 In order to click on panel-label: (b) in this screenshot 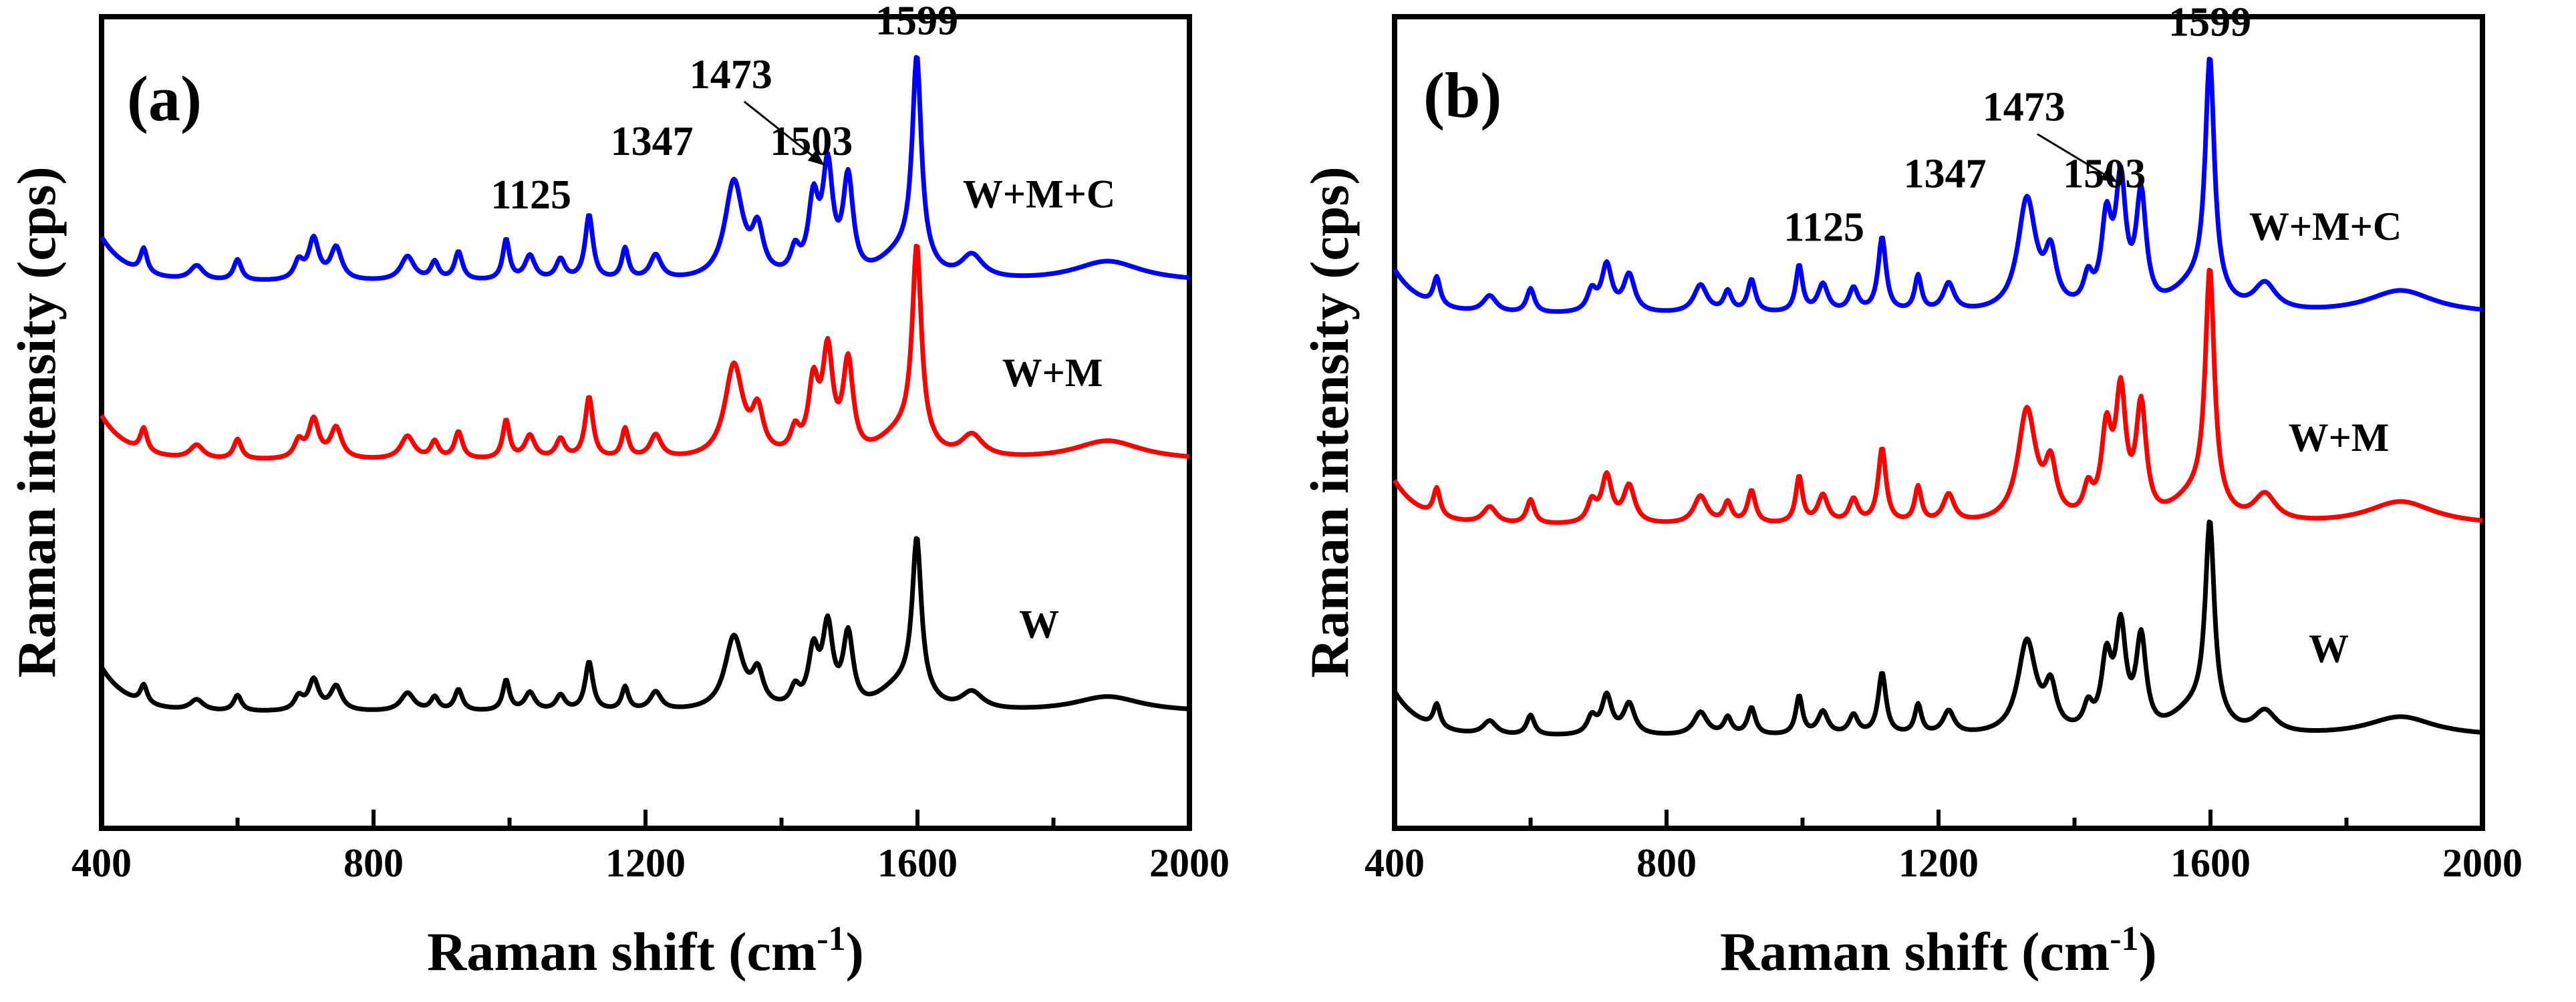, I will do `click(1462, 95)`.